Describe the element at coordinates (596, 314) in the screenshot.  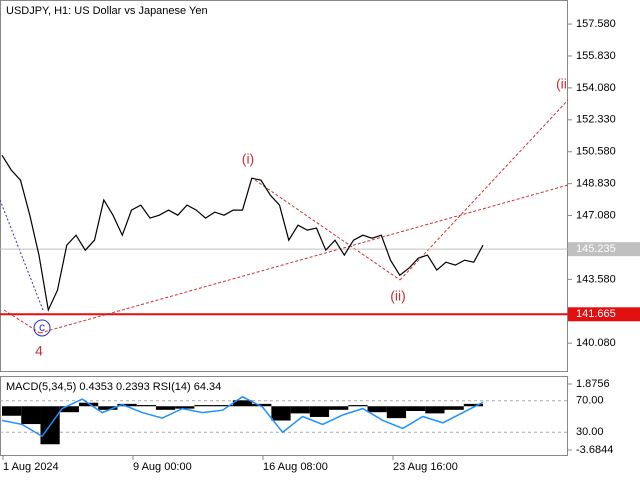
I see `level-label: 141.665` at that location.